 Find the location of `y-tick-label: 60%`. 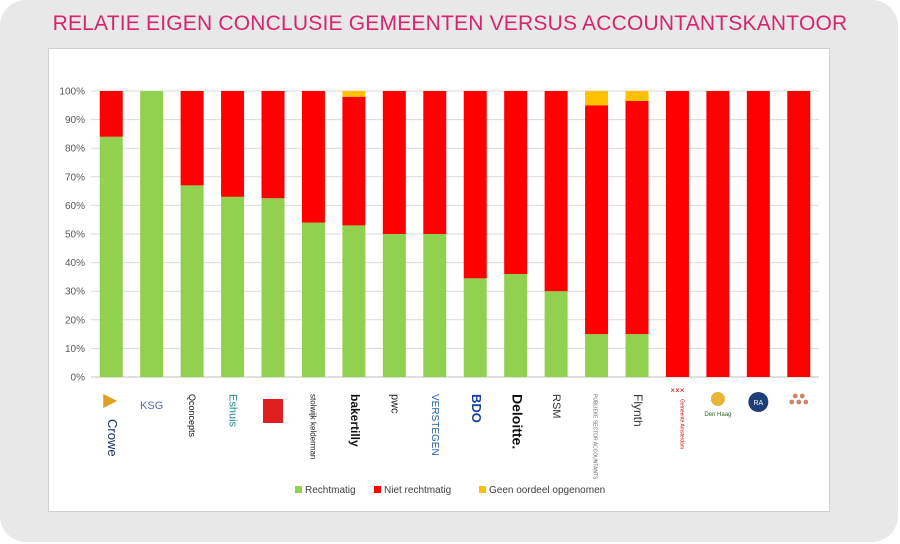

y-tick-label: 60% is located at coordinates (75, 206).